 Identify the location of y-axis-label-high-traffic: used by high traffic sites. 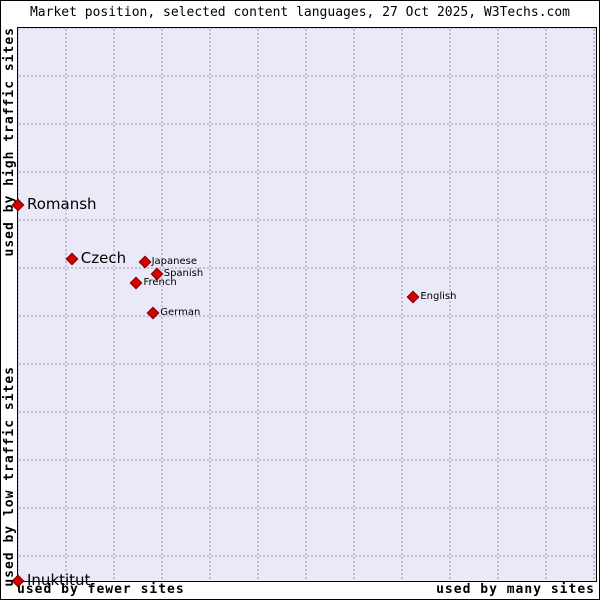
(9, 142).